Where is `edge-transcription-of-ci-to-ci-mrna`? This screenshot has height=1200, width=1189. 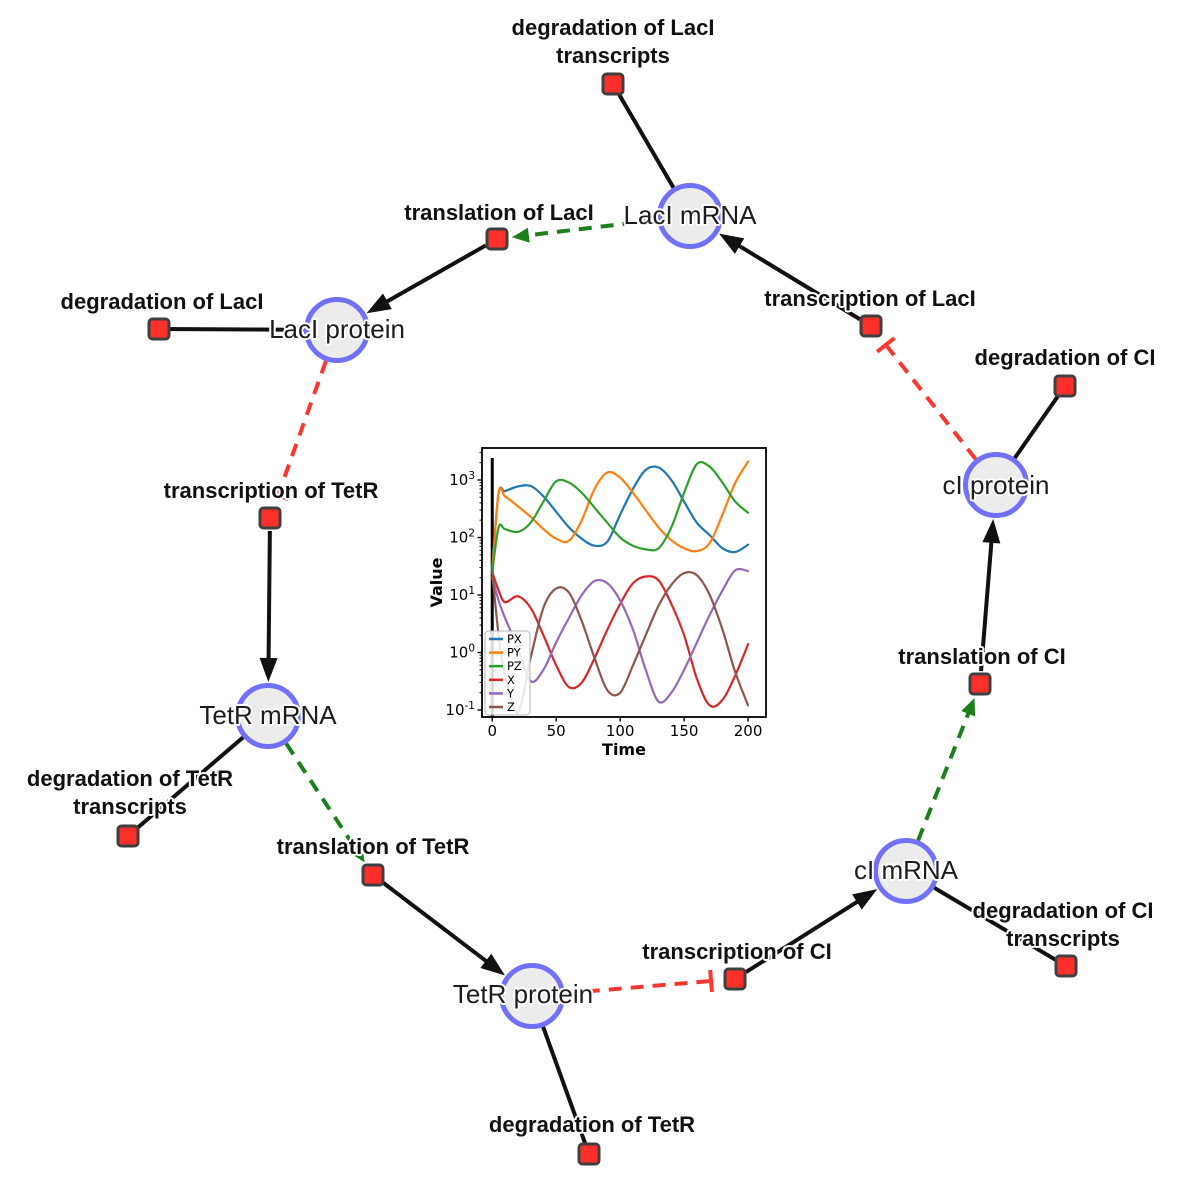
edge-transcription-of-ci-to-ci-mrna is located at coordinates (811, 931).